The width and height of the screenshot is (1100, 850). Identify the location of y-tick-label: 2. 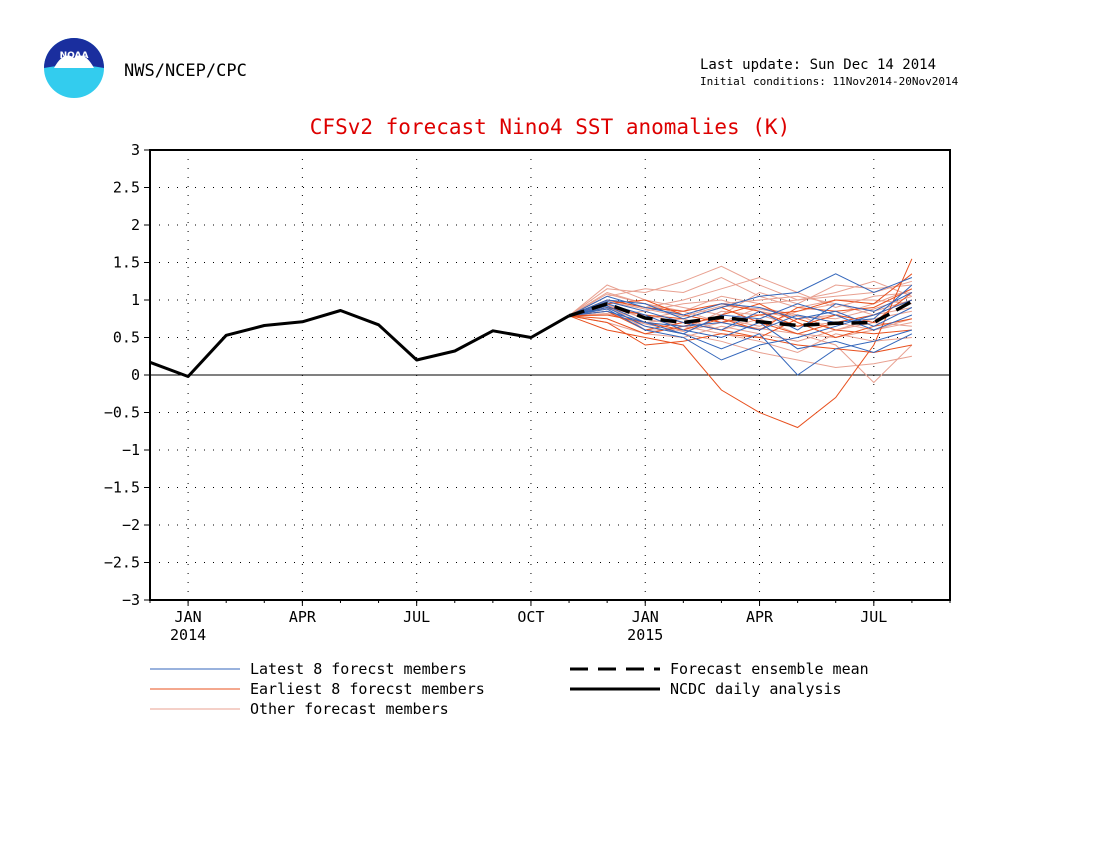
(135, 225).